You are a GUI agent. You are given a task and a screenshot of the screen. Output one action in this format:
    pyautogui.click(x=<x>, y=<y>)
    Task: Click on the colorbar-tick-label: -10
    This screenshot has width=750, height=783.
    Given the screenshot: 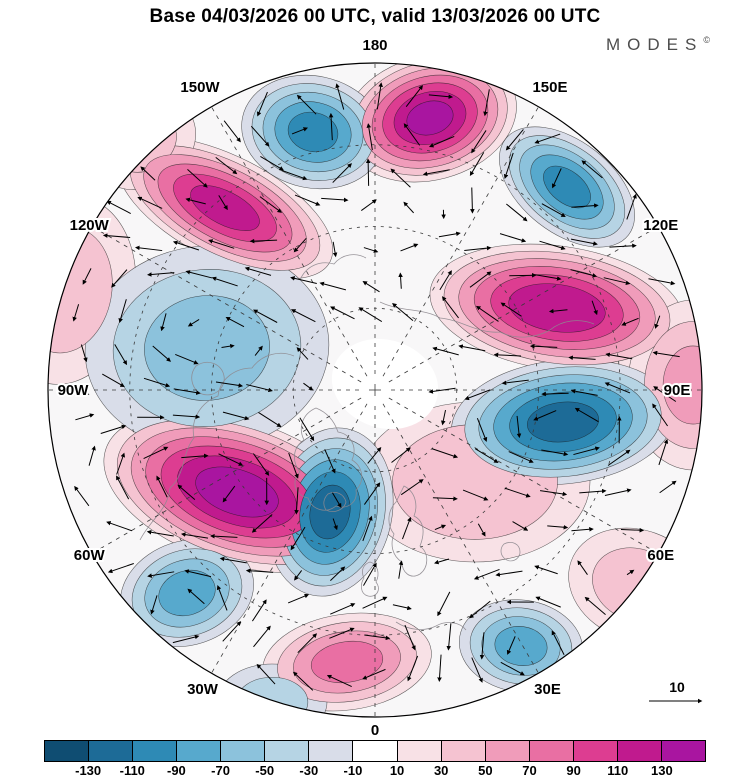 What is the action you would take?
    pyautogui.click(x=353, y=770)
    